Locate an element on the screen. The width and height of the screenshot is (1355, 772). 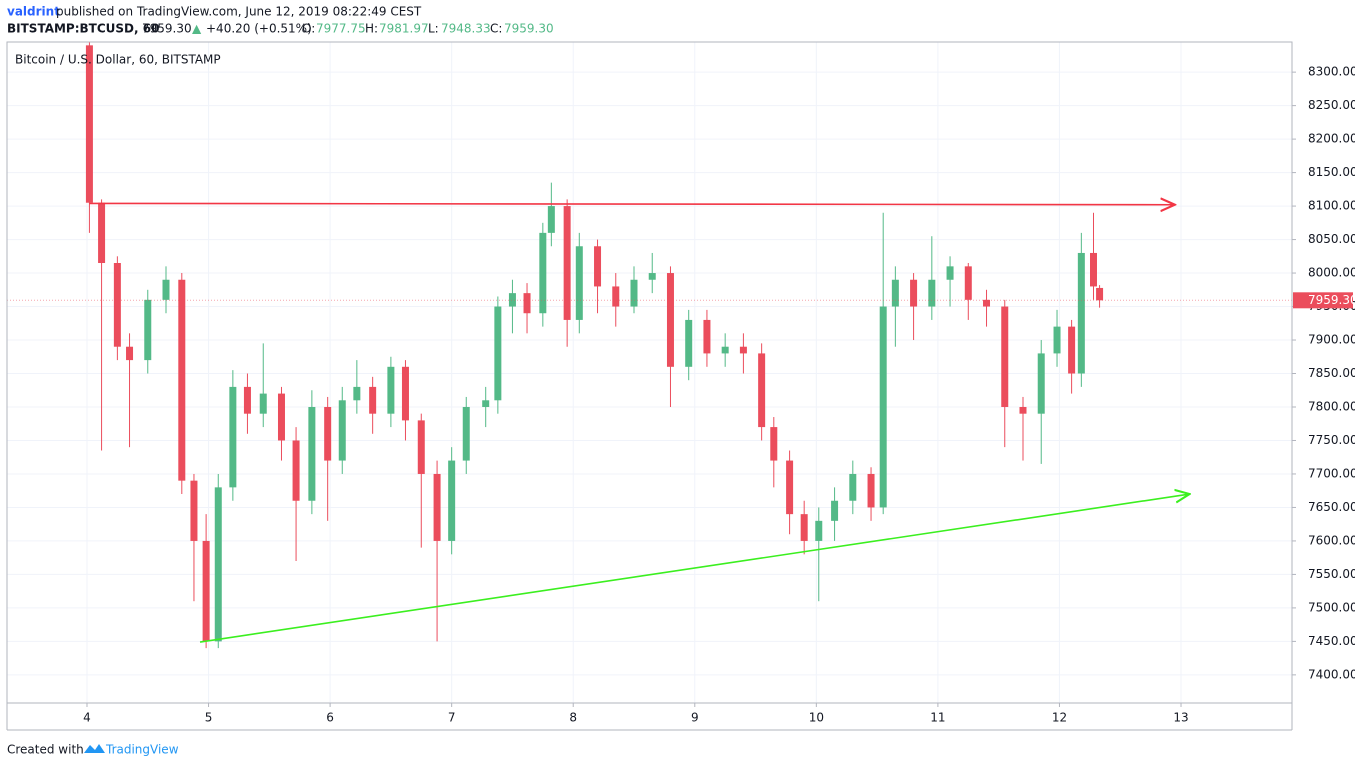
x-tick-label: 13 is located at coordinates (1180, 718).